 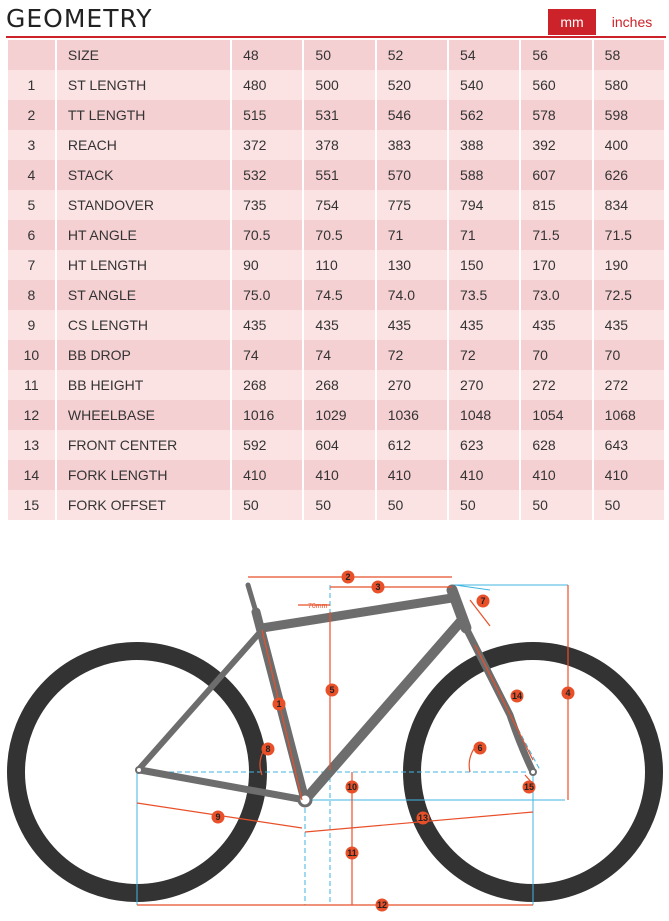 What do you see at coordinates (628, 295) in the screenshot?
I see `row-value-cell: 72.5` at bounding box center [628, 295].